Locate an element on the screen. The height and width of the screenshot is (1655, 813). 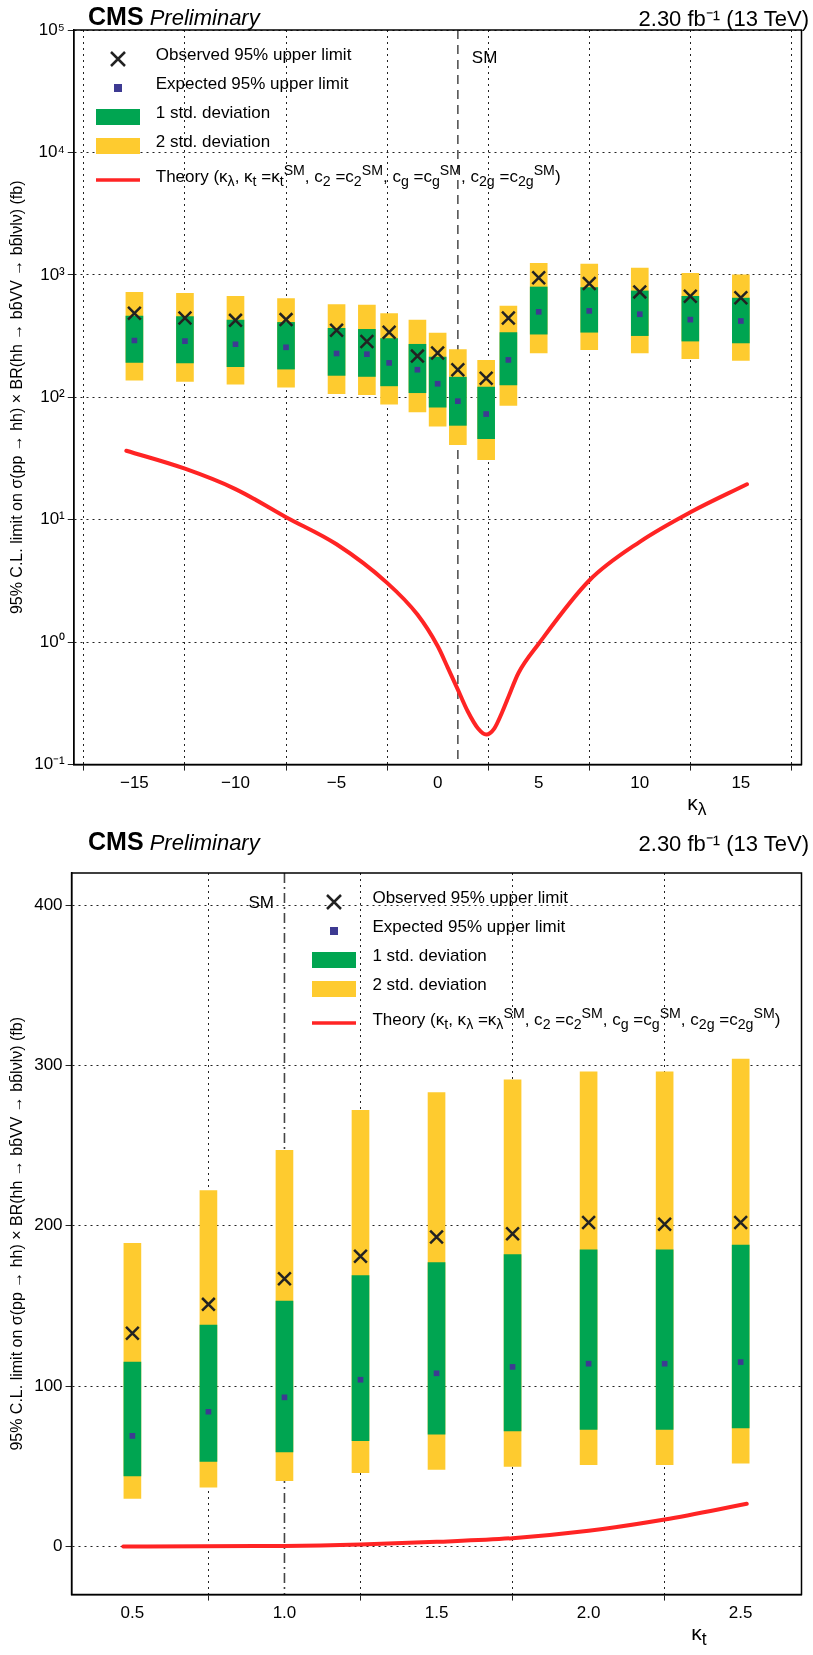
y-tick-label: 10⁰ is located at coordinates (52, 641).